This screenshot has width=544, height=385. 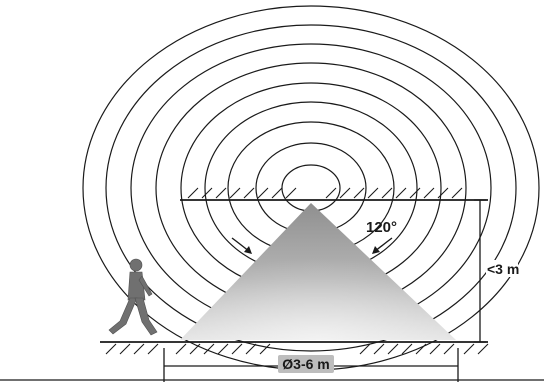 I want to click on angle-arrows, so click(x=312, y=245).